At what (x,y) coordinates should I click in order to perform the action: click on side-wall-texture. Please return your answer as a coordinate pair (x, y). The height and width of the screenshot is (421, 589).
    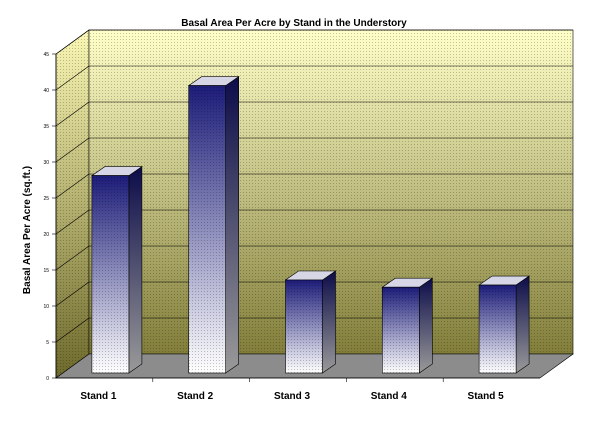
    Looking at the image, I should click on (72, 204).